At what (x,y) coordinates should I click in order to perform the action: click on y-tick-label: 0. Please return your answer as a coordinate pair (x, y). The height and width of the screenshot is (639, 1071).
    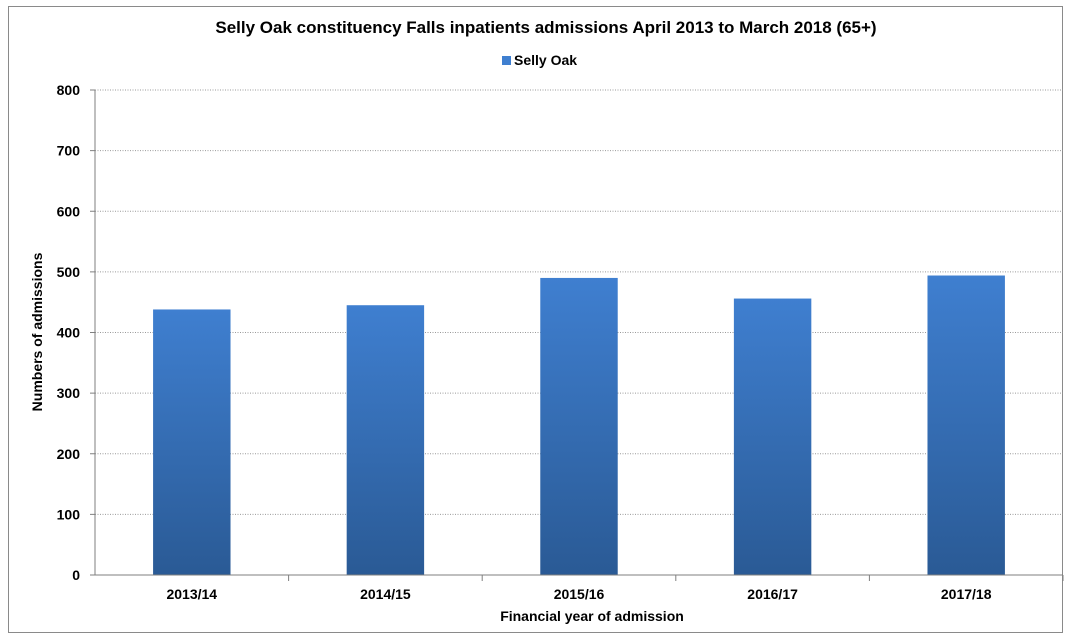
    Looking at the image, I should click on (76, 575).